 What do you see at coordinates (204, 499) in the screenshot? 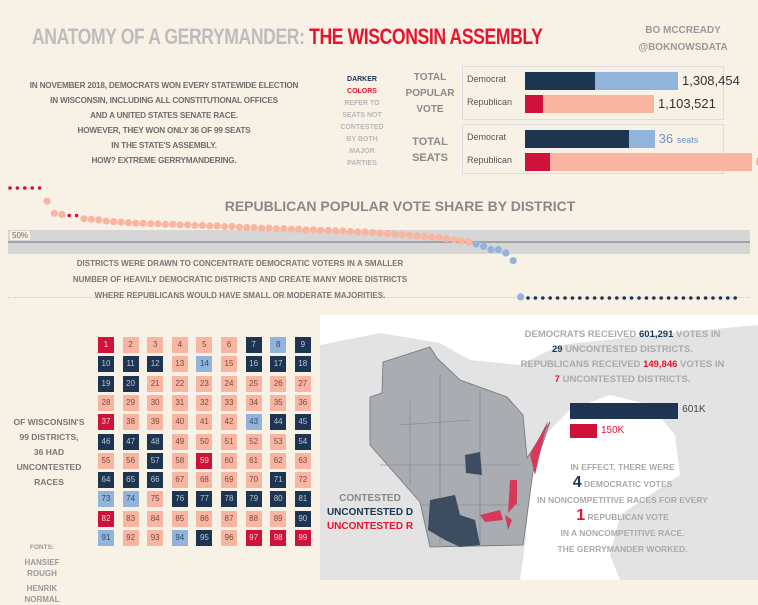
I see `district-cell: 77` at bounding box center [204, 499].